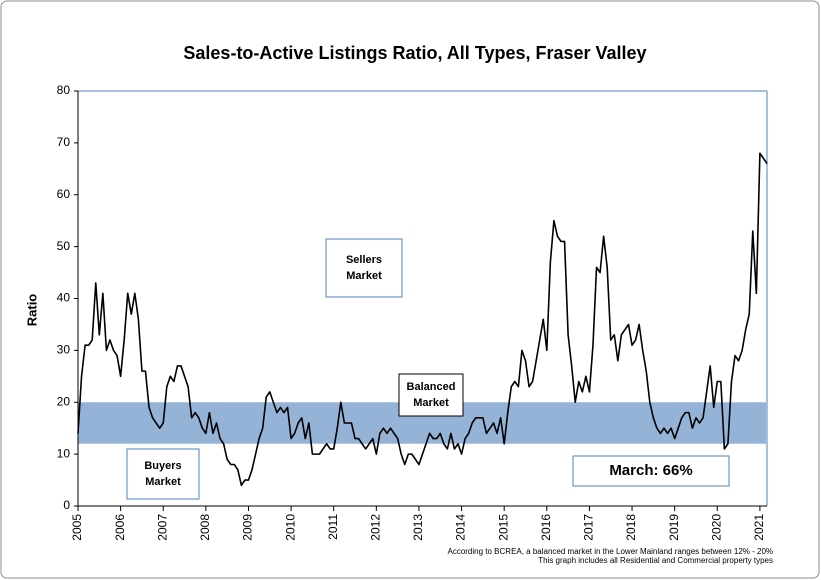 The height and width of the screenshot is (580, 821). I want to click on x-tick-label: 2015, so click(503, 527).